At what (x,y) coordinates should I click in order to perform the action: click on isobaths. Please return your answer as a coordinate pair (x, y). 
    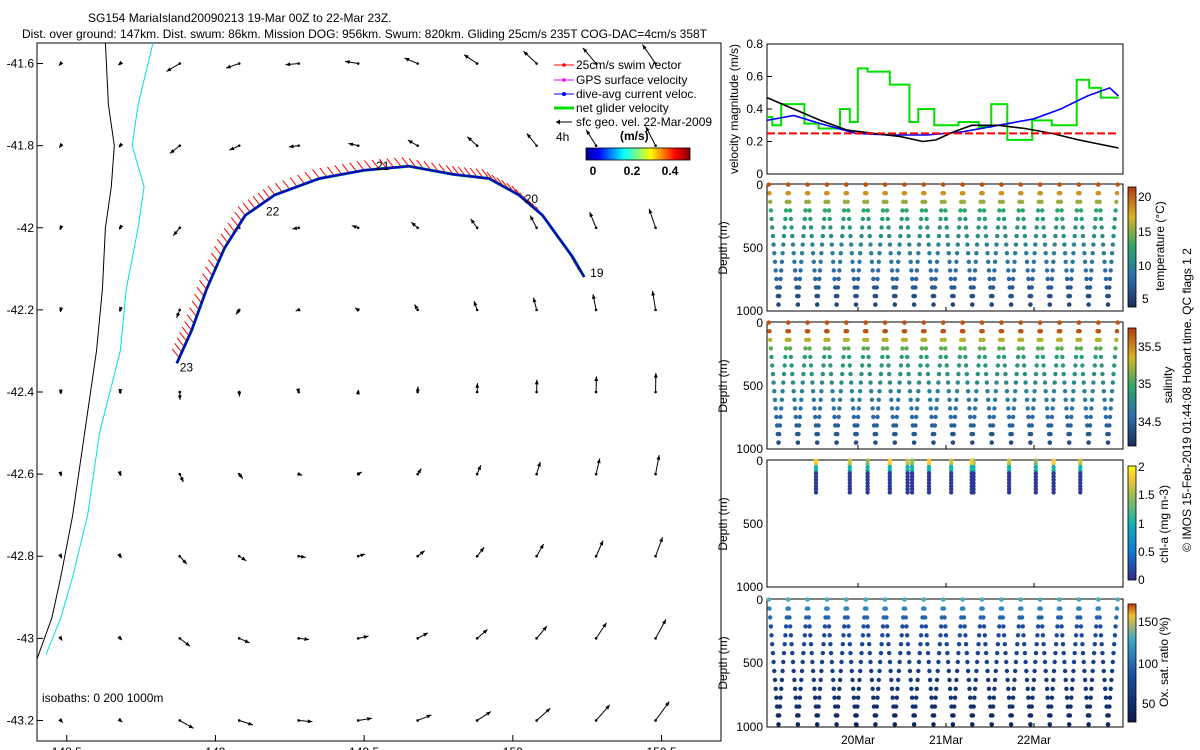
    Looking at the image, I should click on (95, 351).